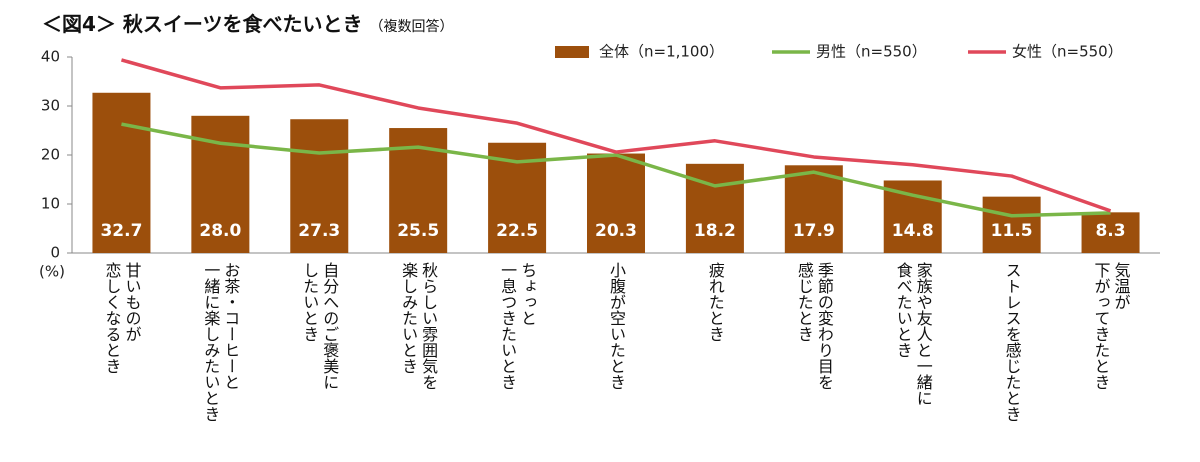  I want to click on x-tick-label: 疲れたとき, so click(715, 302).